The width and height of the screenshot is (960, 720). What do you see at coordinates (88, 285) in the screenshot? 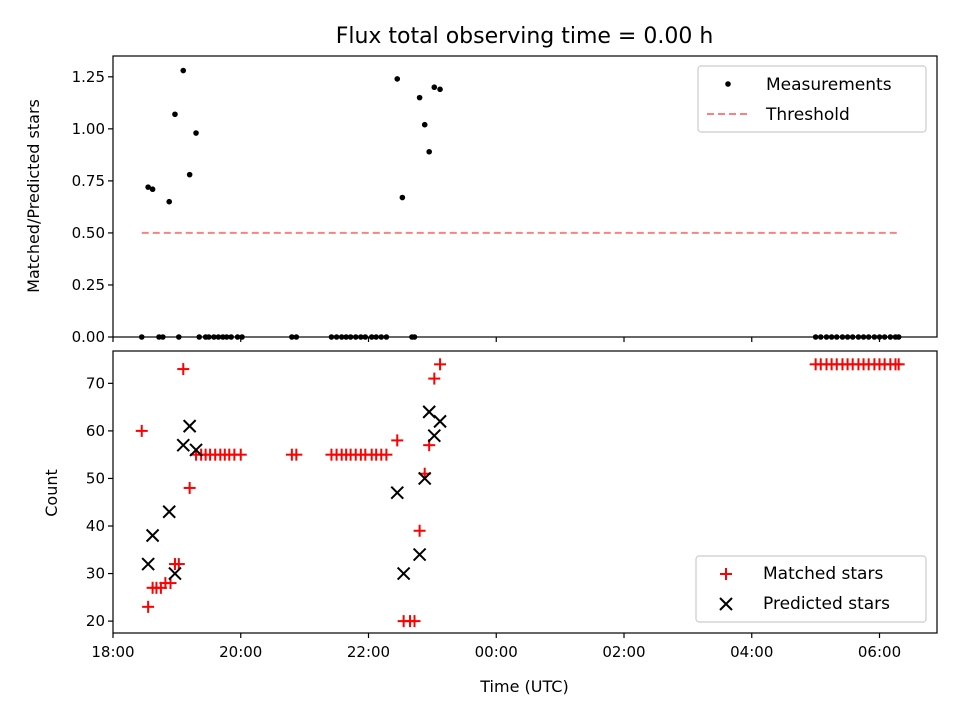
I see `top-y-tick-label: 0.25` at bounding box center [88, 285].